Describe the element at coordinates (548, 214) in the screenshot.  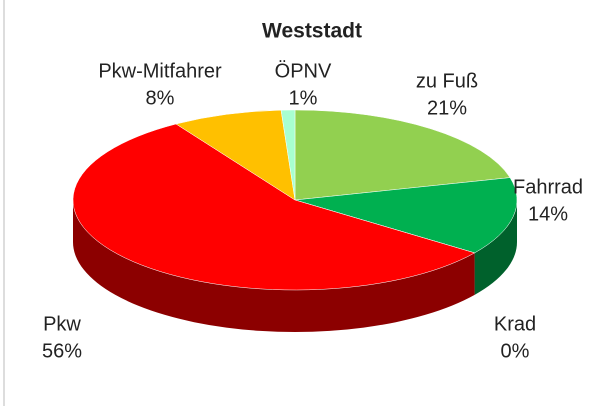
I see `slice-value-label: 14%` at that location.